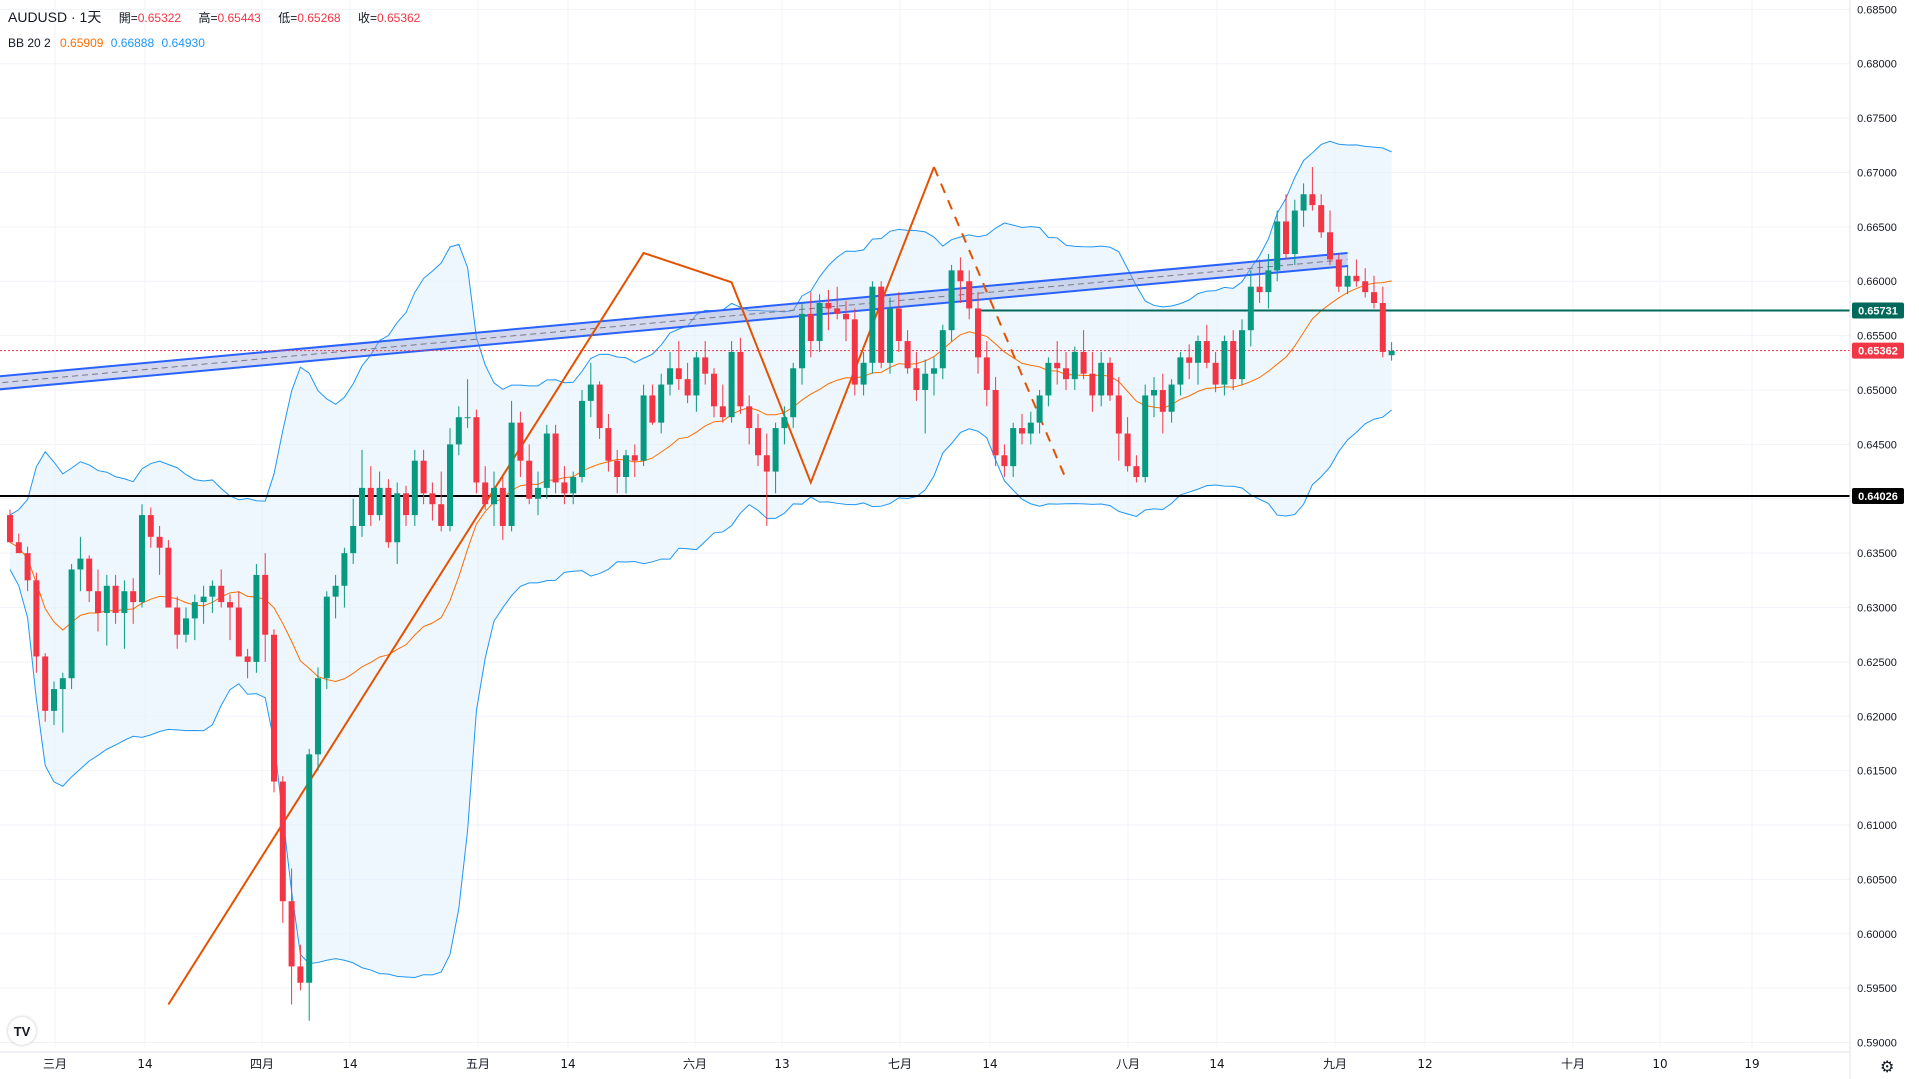 This screenshot has height=1079, width=1919. Describe the element at coordinates (925, 1061) in the screenshot. I see `time-axis: 三月 14 四月 14 五月 14 六月 13 七月 14 八月 14 九月 12 十月 10 19` at that location.